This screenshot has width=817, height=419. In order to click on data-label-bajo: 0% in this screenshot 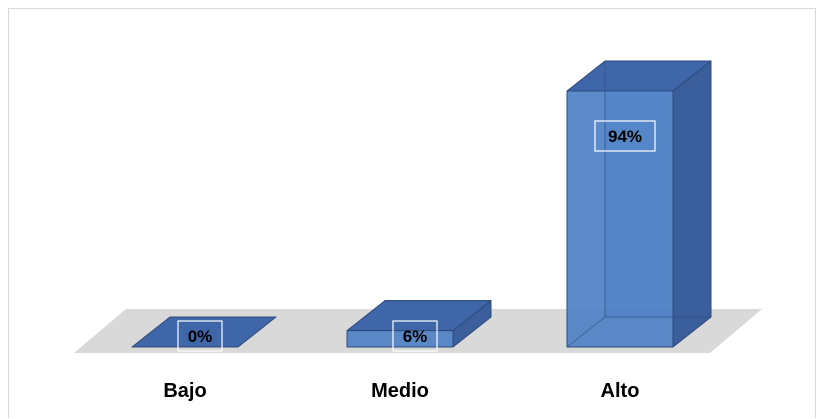, I will do `click(200, 336)`.